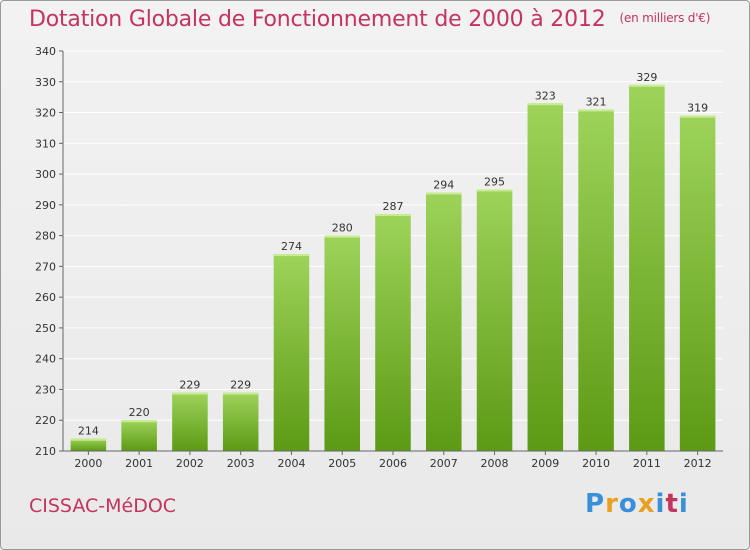  What do you see at coordinates (45, 143) in the screenshot?
I see `y-tick-label: 310` at bounding box center [45, 143].